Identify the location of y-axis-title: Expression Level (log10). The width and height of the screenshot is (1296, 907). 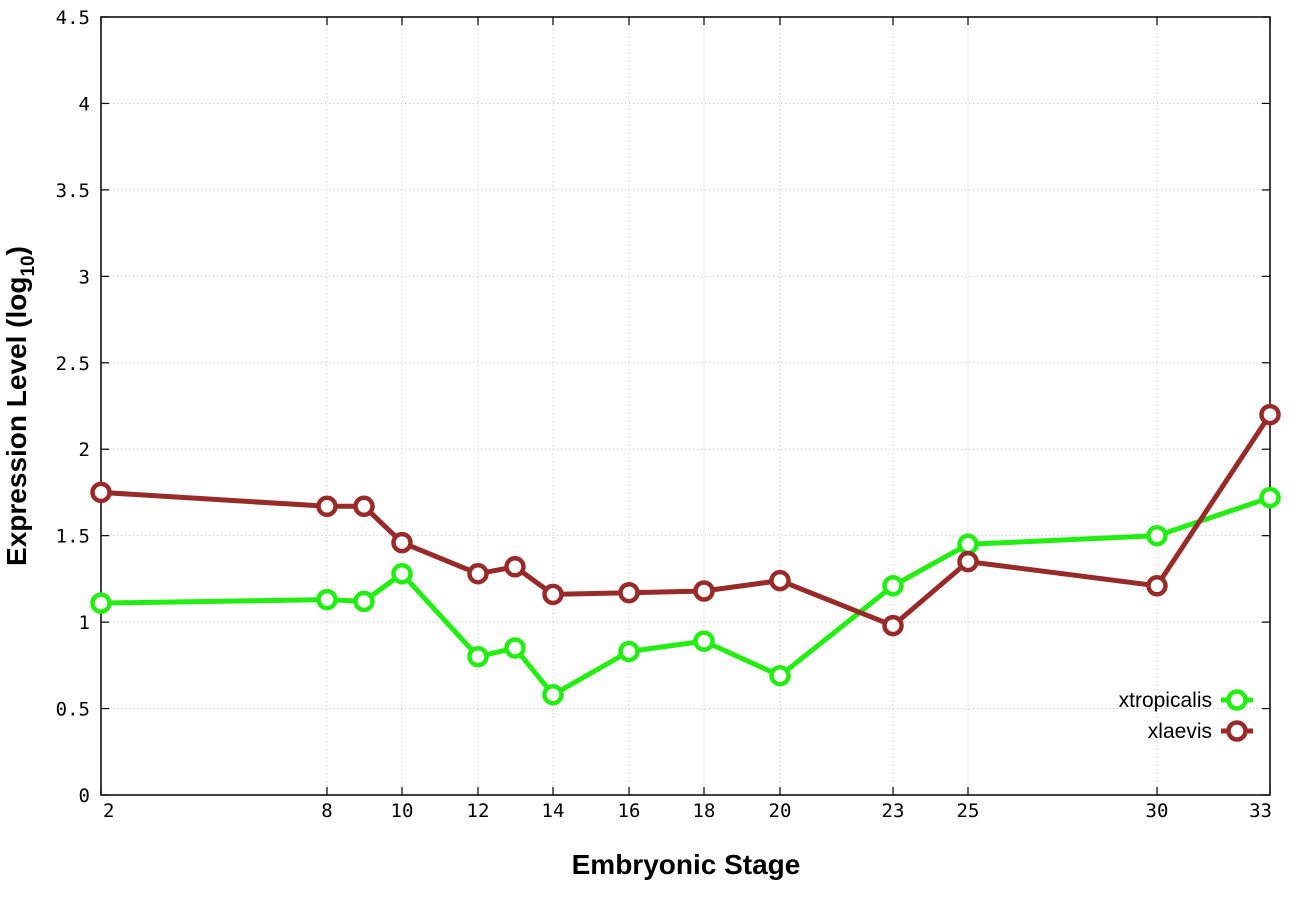
(20, 406).